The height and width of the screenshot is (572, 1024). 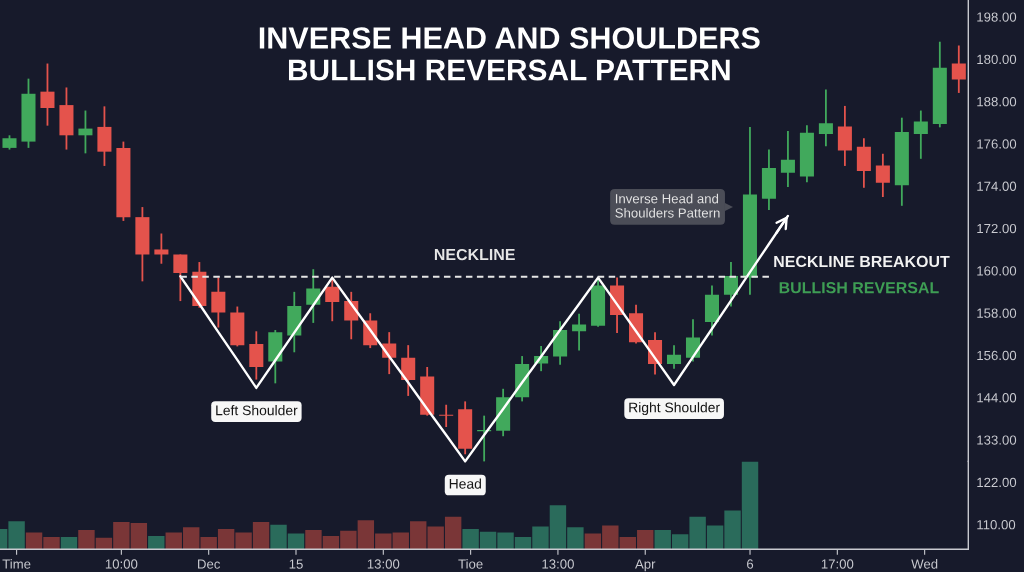 I want to click on text: 158.00, so click(x=997, y=313).